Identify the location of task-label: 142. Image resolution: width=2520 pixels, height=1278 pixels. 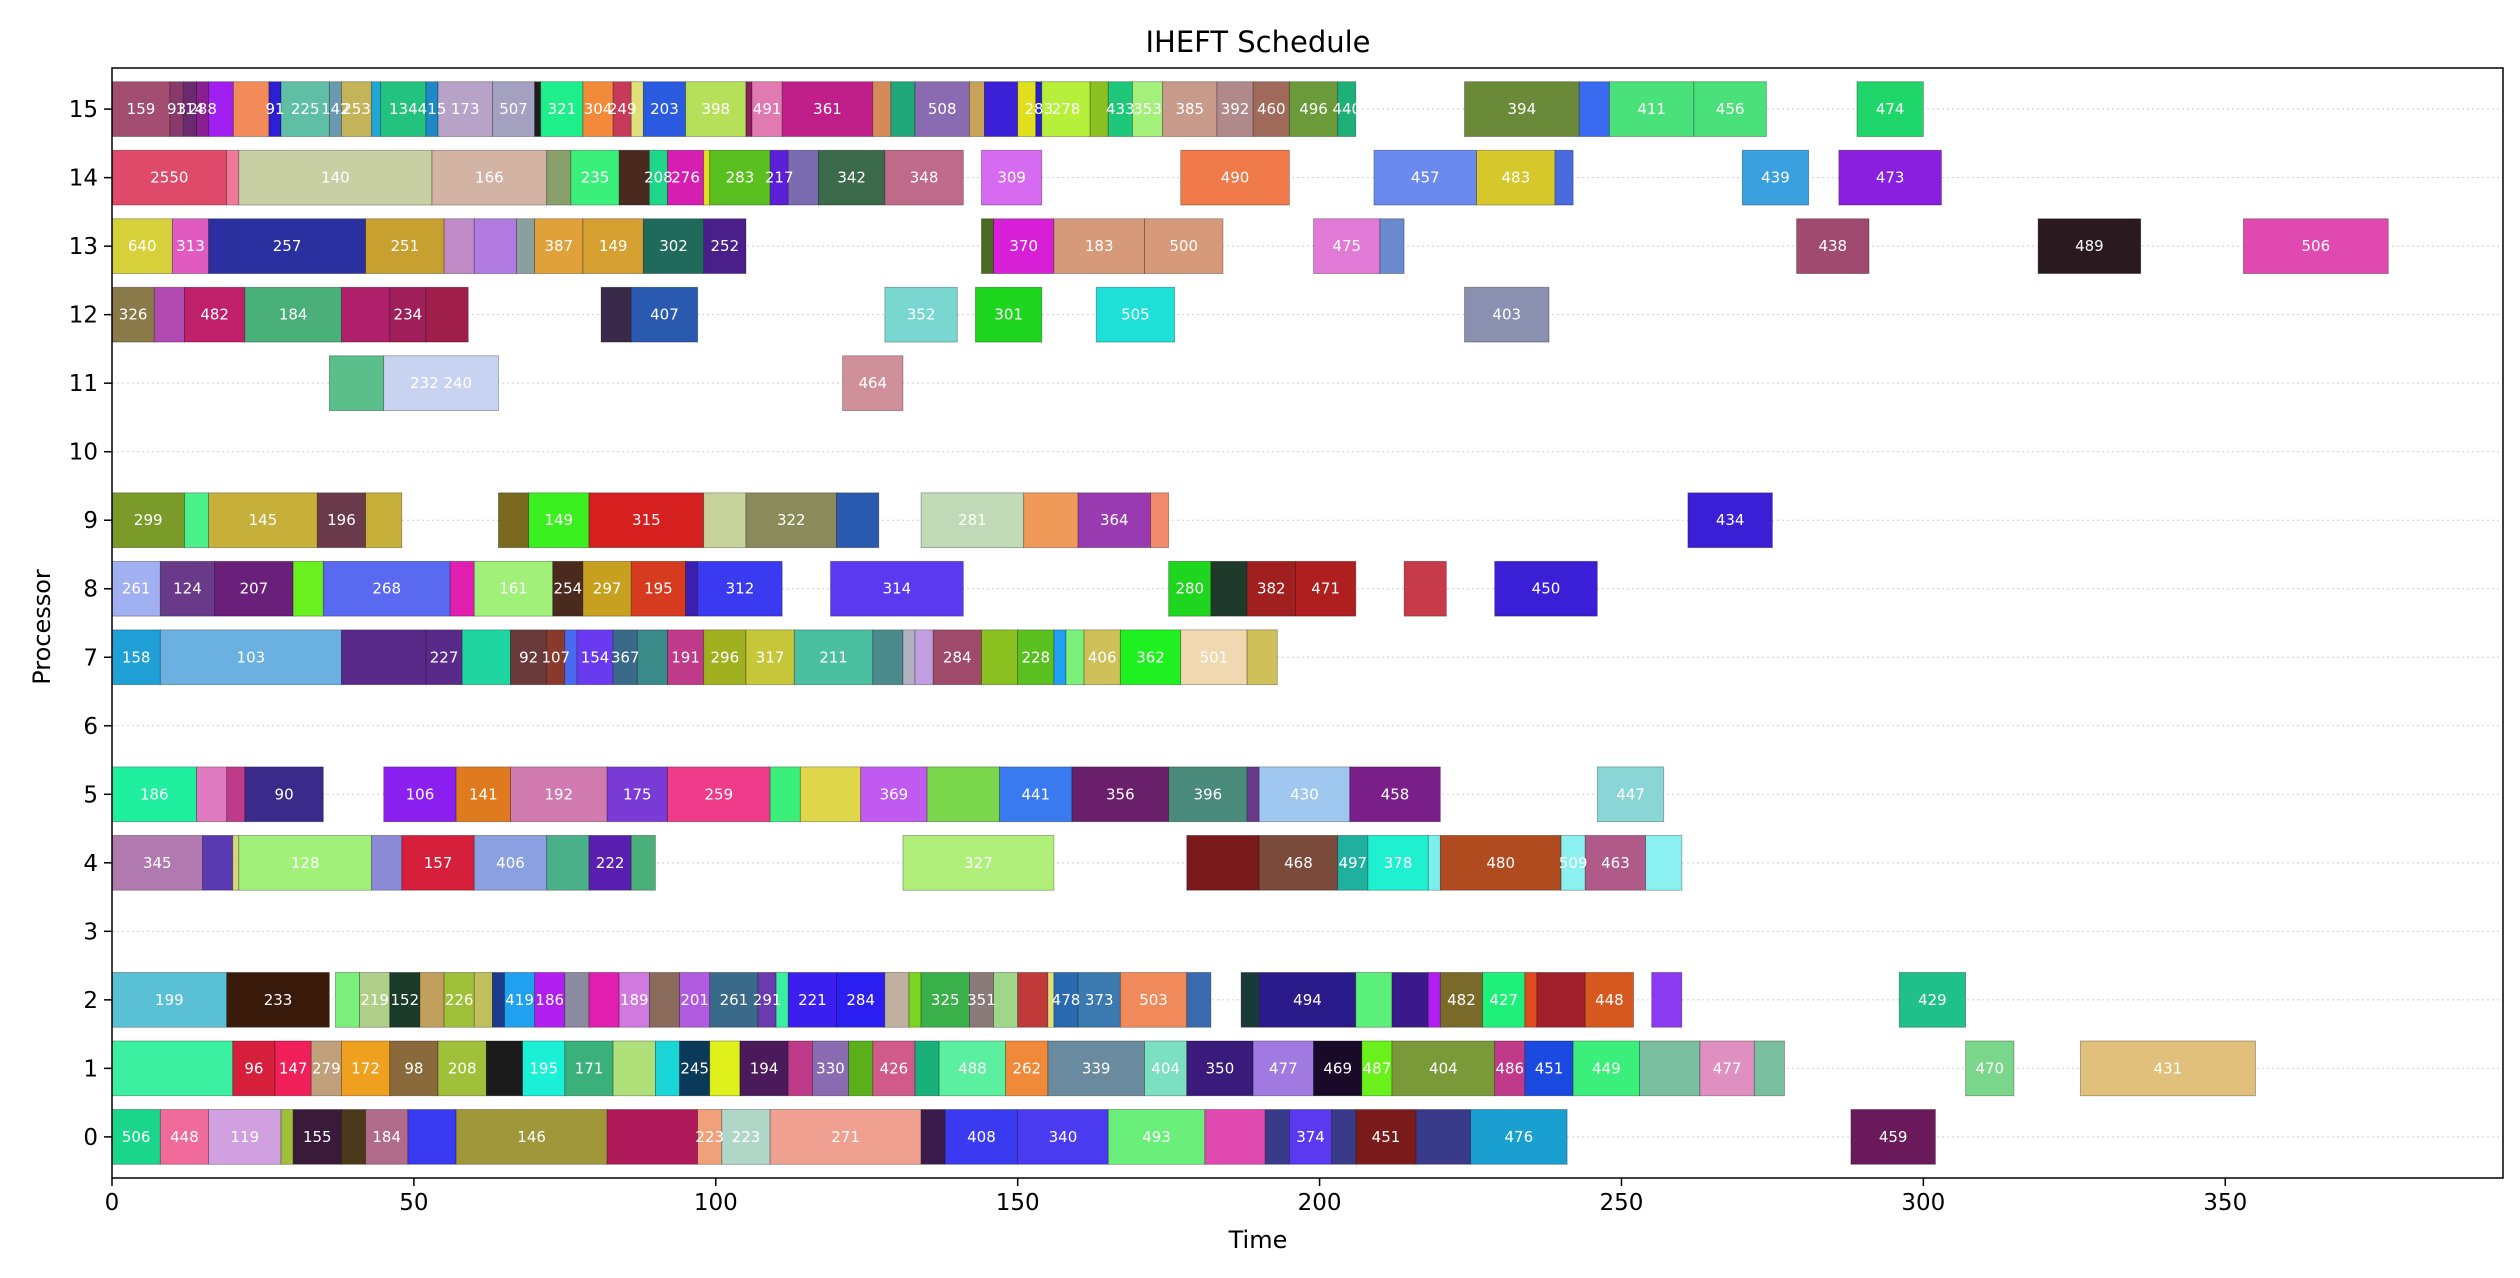
(335, 109).